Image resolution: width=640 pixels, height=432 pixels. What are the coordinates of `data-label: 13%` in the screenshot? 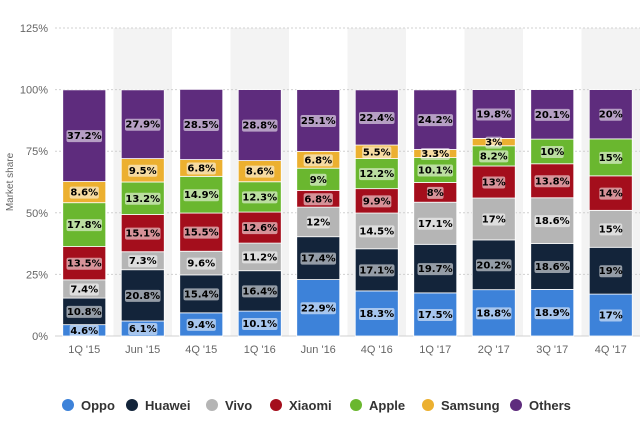 It's located at (494, 183).